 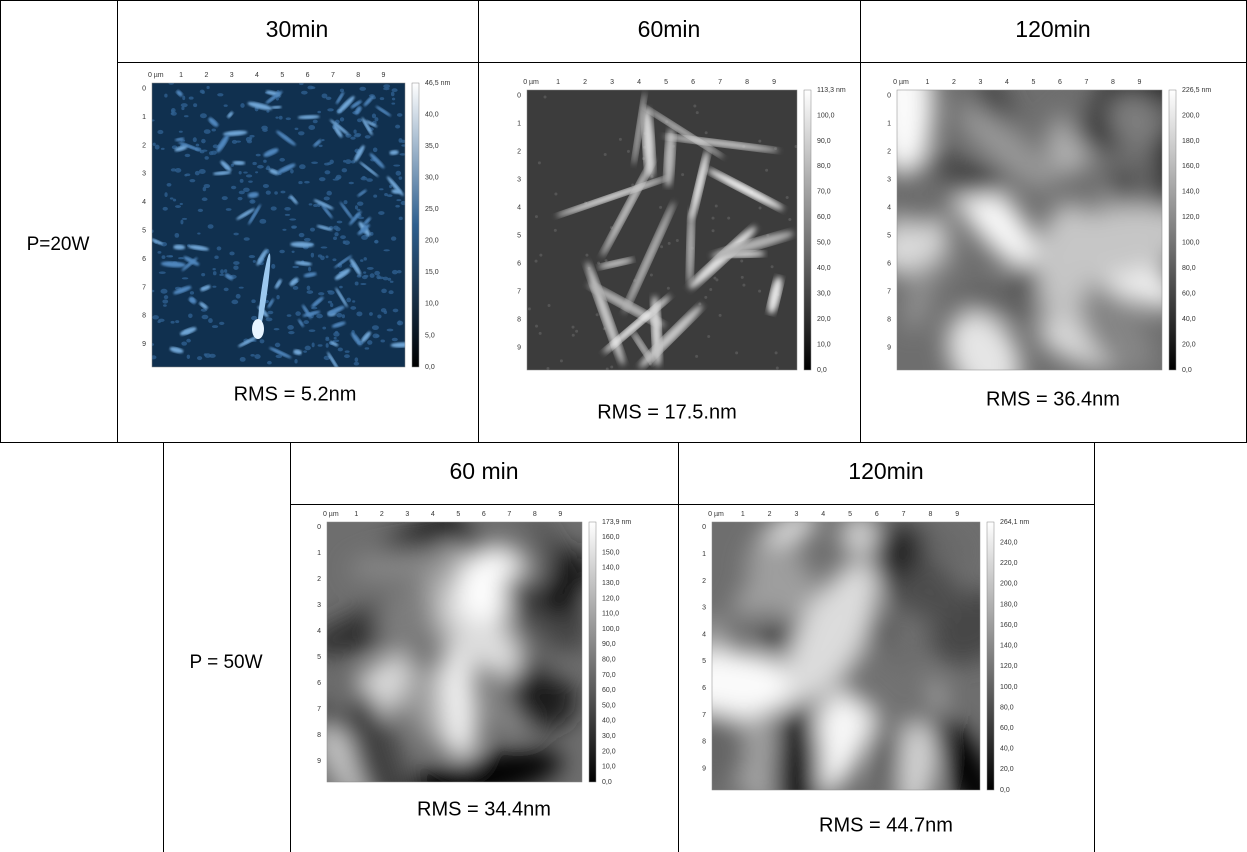 What do you see at coordinates (519, 319) in the screenshot?
I see `y-tick-label: 8` at bounding box center [519, 319].